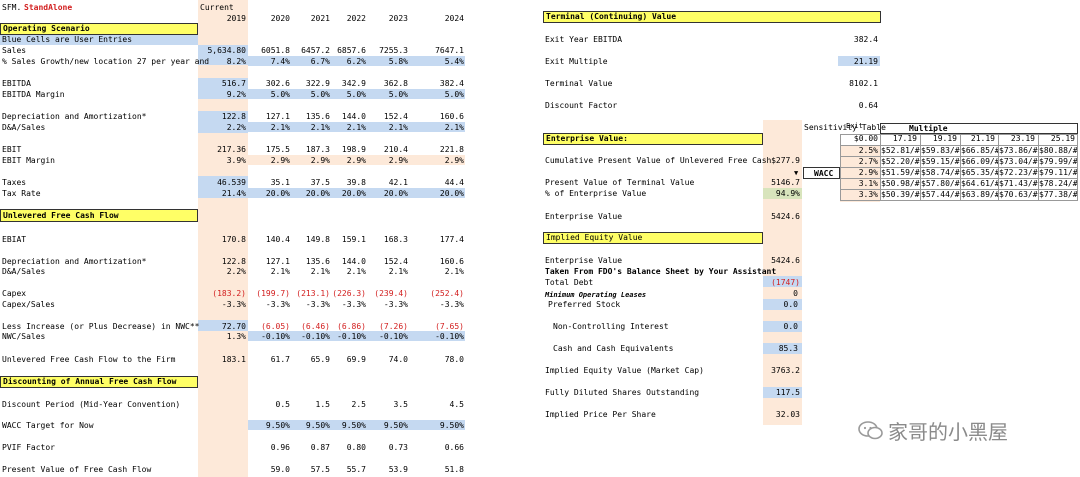 The width and height of the screenshot is (1080, 477). I want to click on cell-da2-2021: 135.6, so click(317, 261).